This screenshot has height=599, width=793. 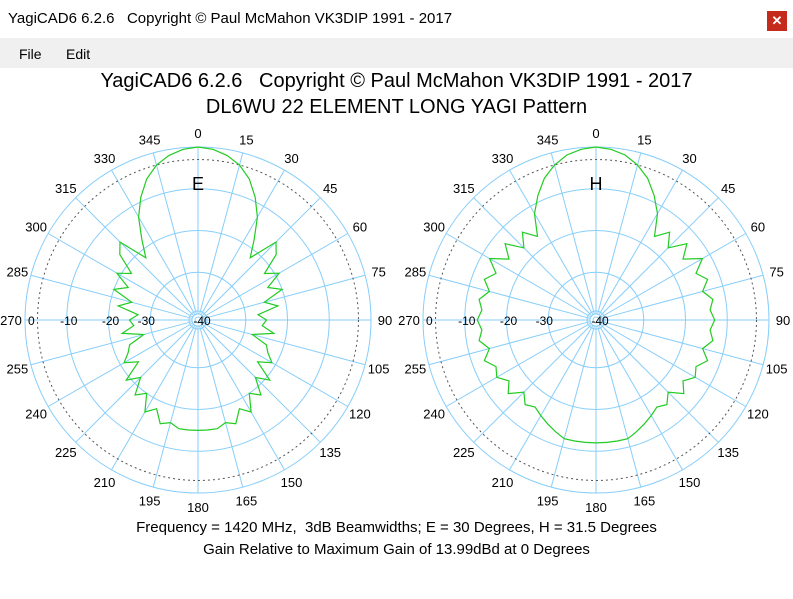 I want to click on pattern-curve-E, so click(x=198, y=289).